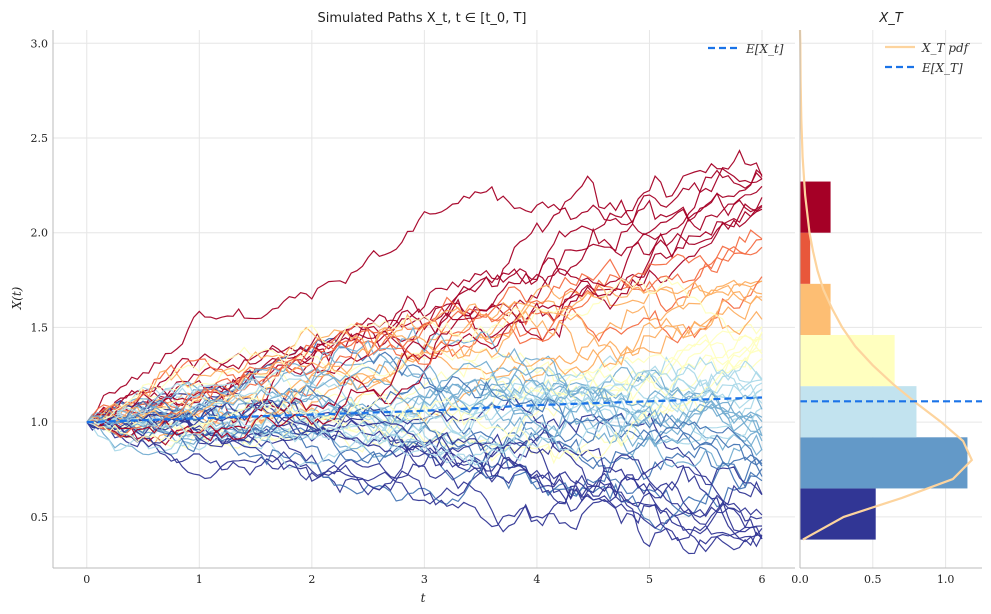  I want to click on side-ticks: 0.0 0.5 1.0, so click(872, 579).